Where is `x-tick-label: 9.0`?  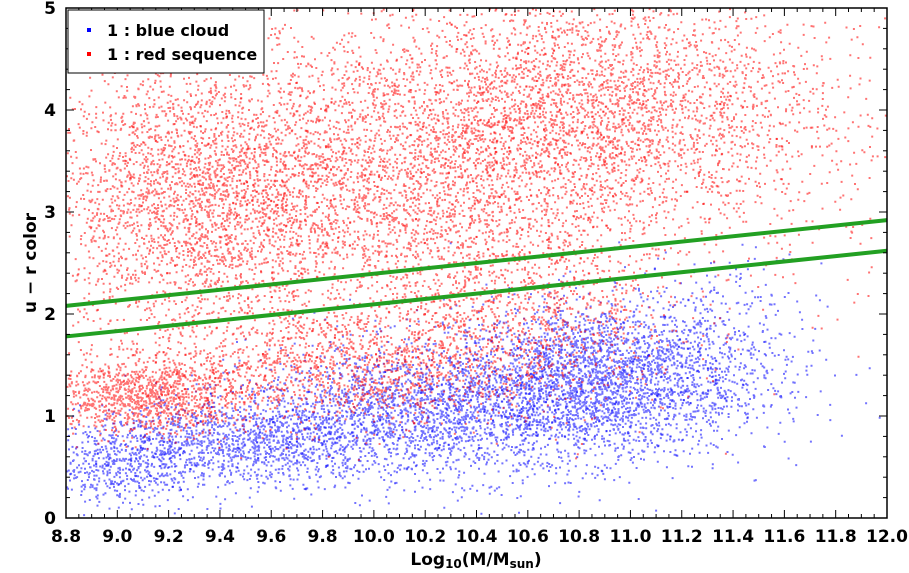
x-tick-label: 9.0 is located at coordinates (117, 537).